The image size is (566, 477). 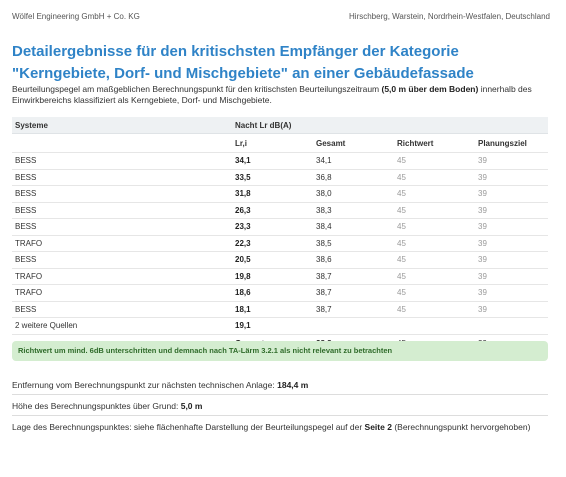 What do you see at coordinates (272, 243) in the screenshot?
I see `cell-lri: 22,3` at bounding box center [272, 243].